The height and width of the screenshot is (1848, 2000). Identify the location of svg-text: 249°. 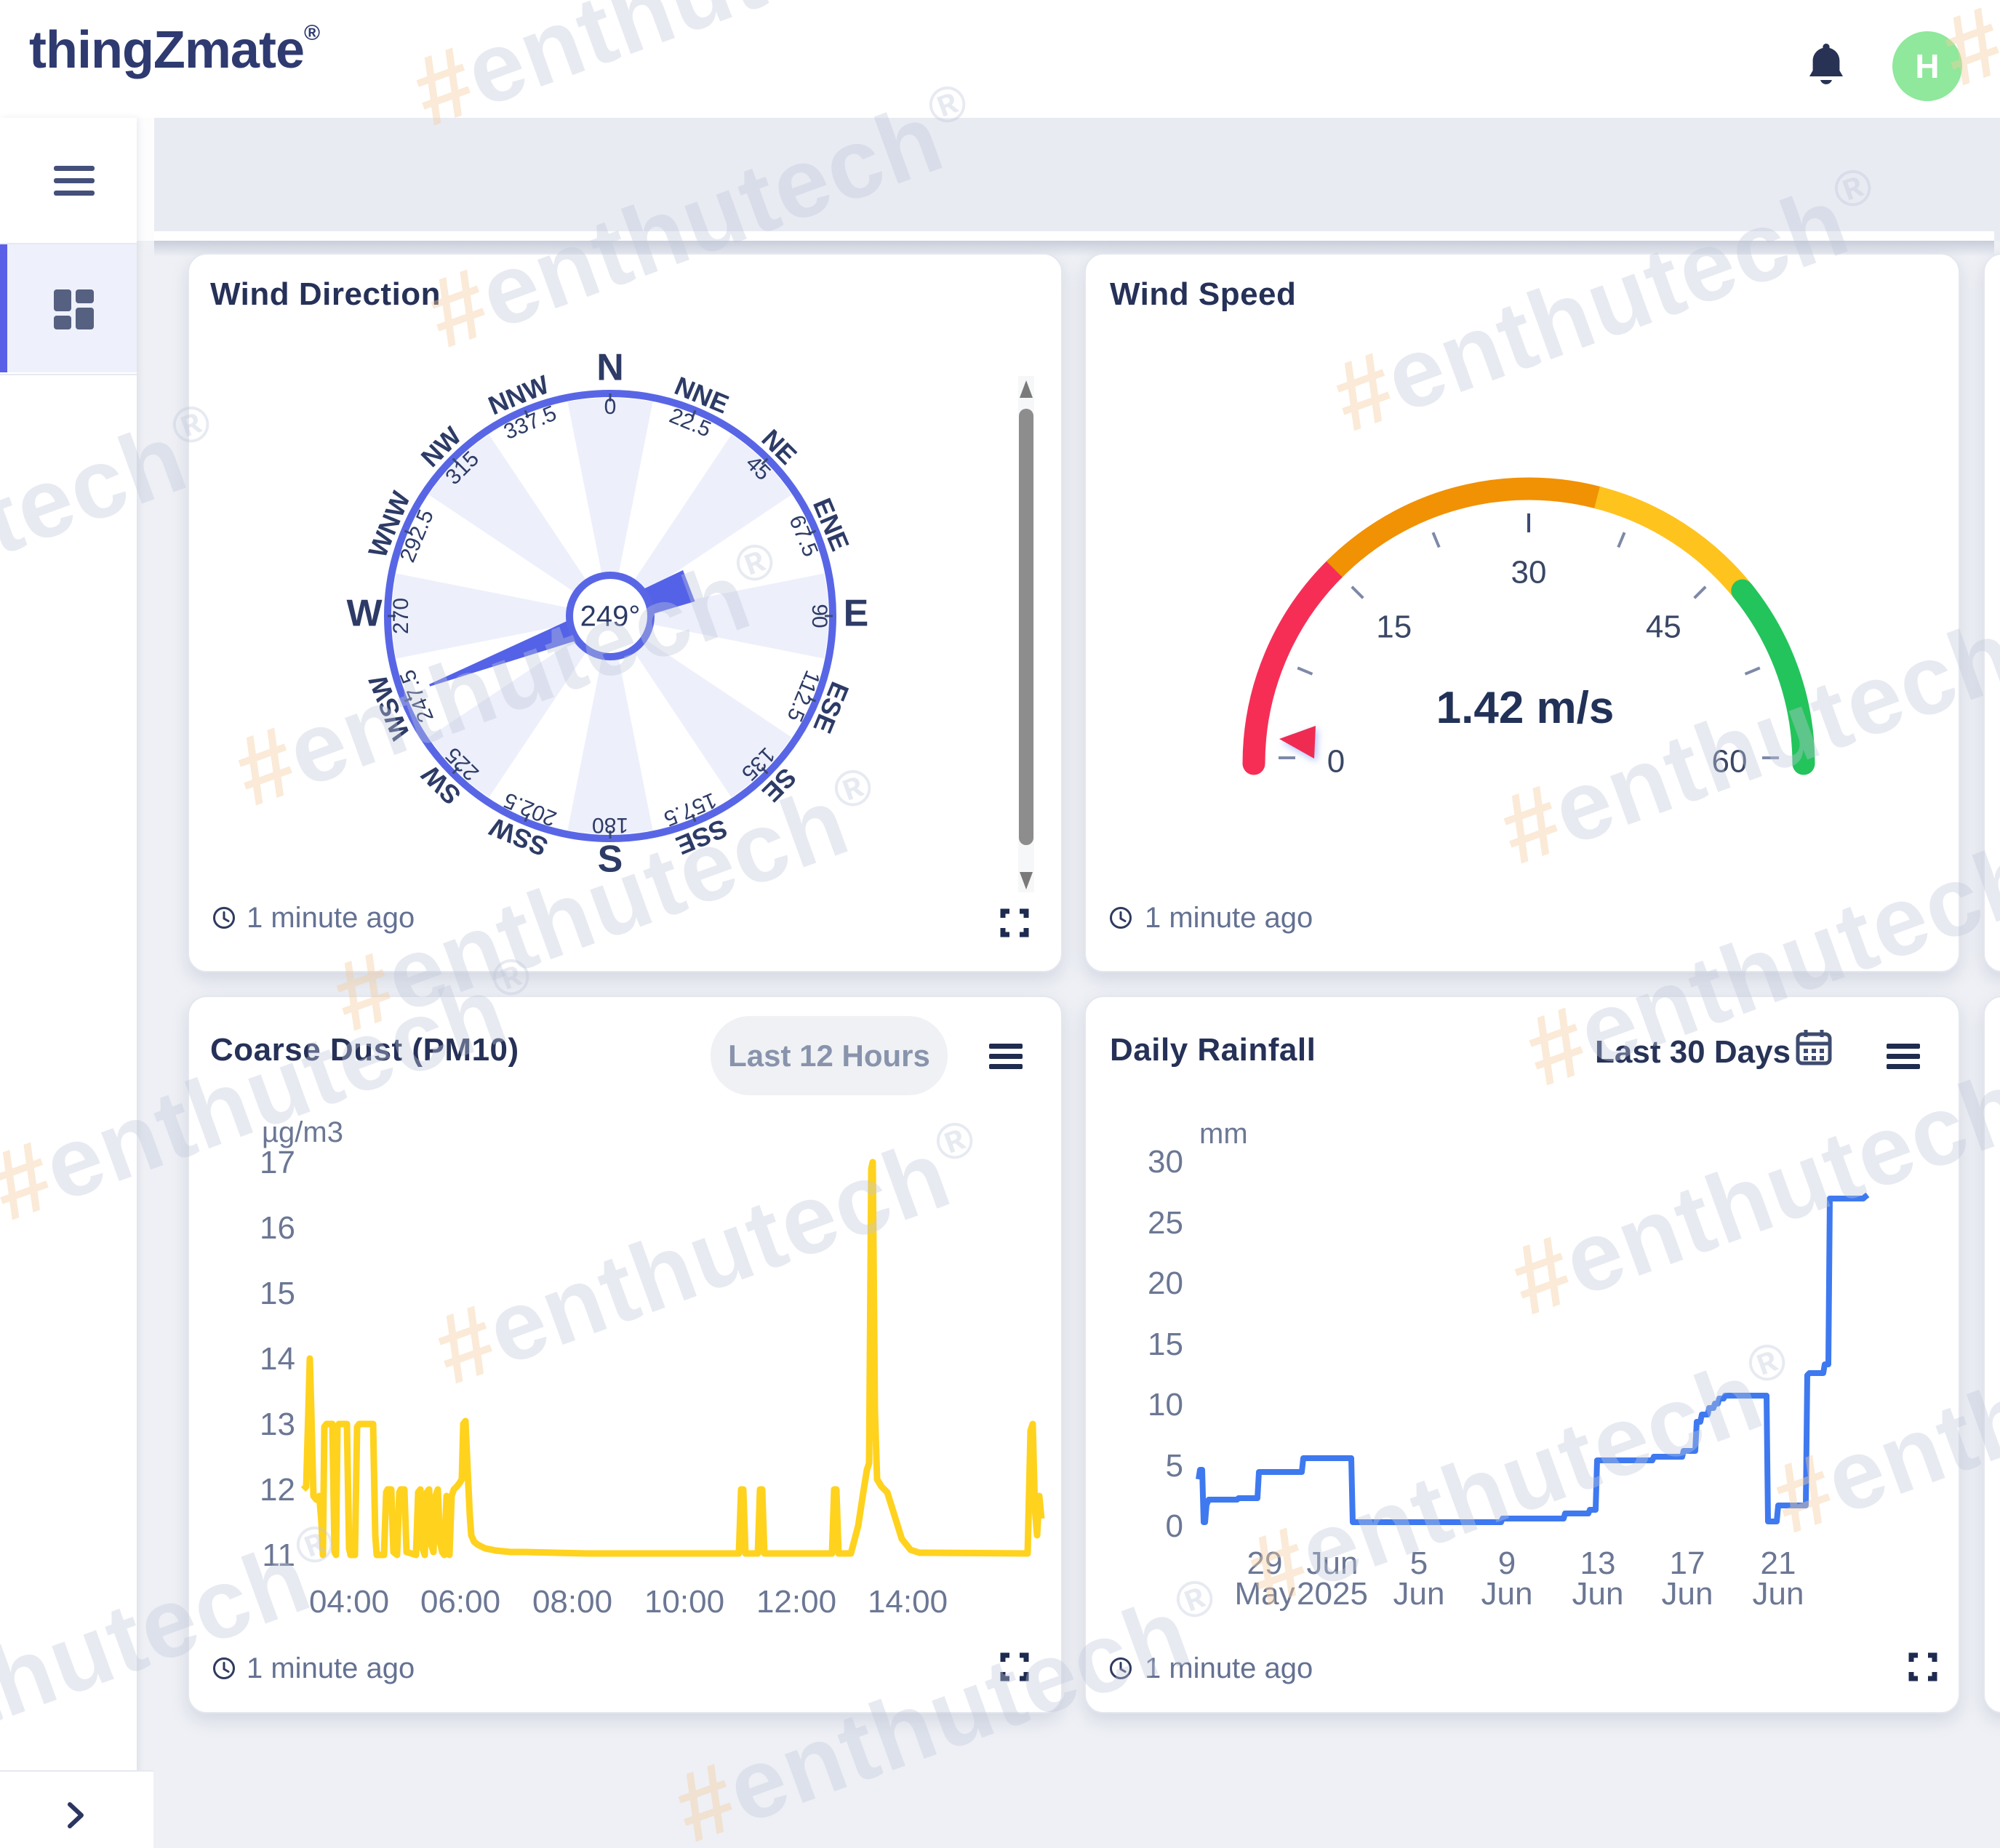
(610, 617).